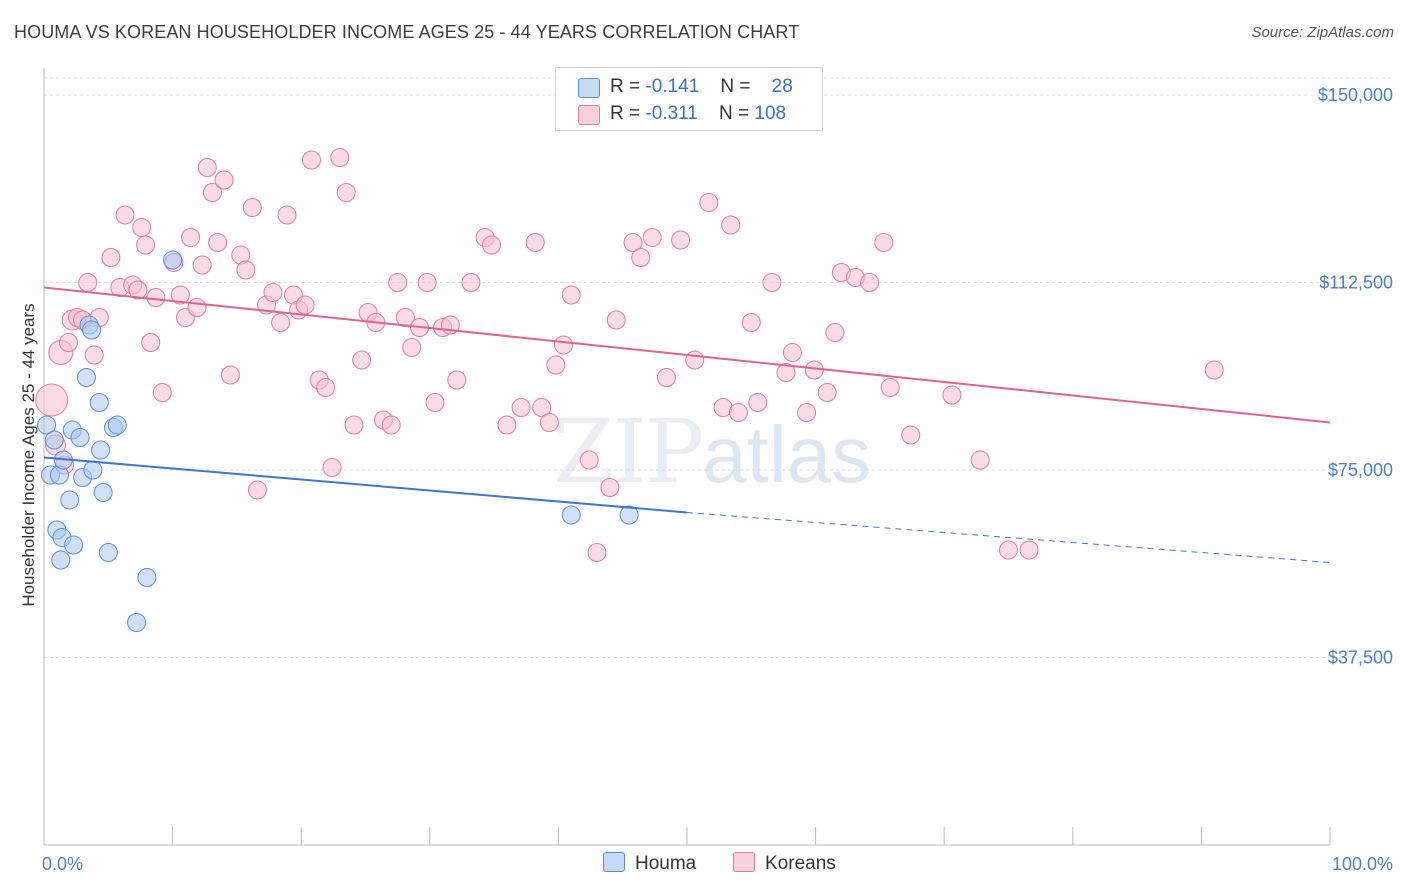 The image size is (1406, 892). Describe the element at coordinates (666, 863) in the screenshot. I see `bottom-legend-label-houma: Houma` at that location.